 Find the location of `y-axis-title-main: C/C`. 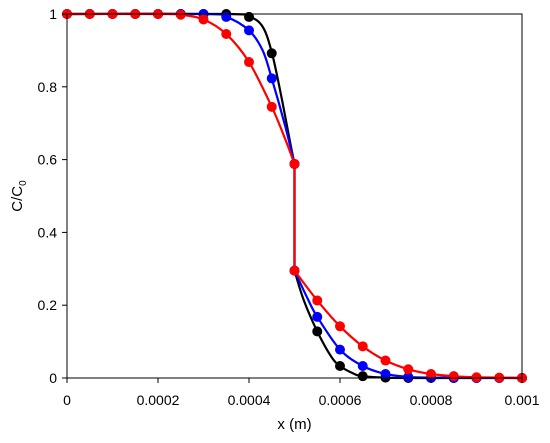

y-axis-title-main: C/C is located at coordinates (17, 199).